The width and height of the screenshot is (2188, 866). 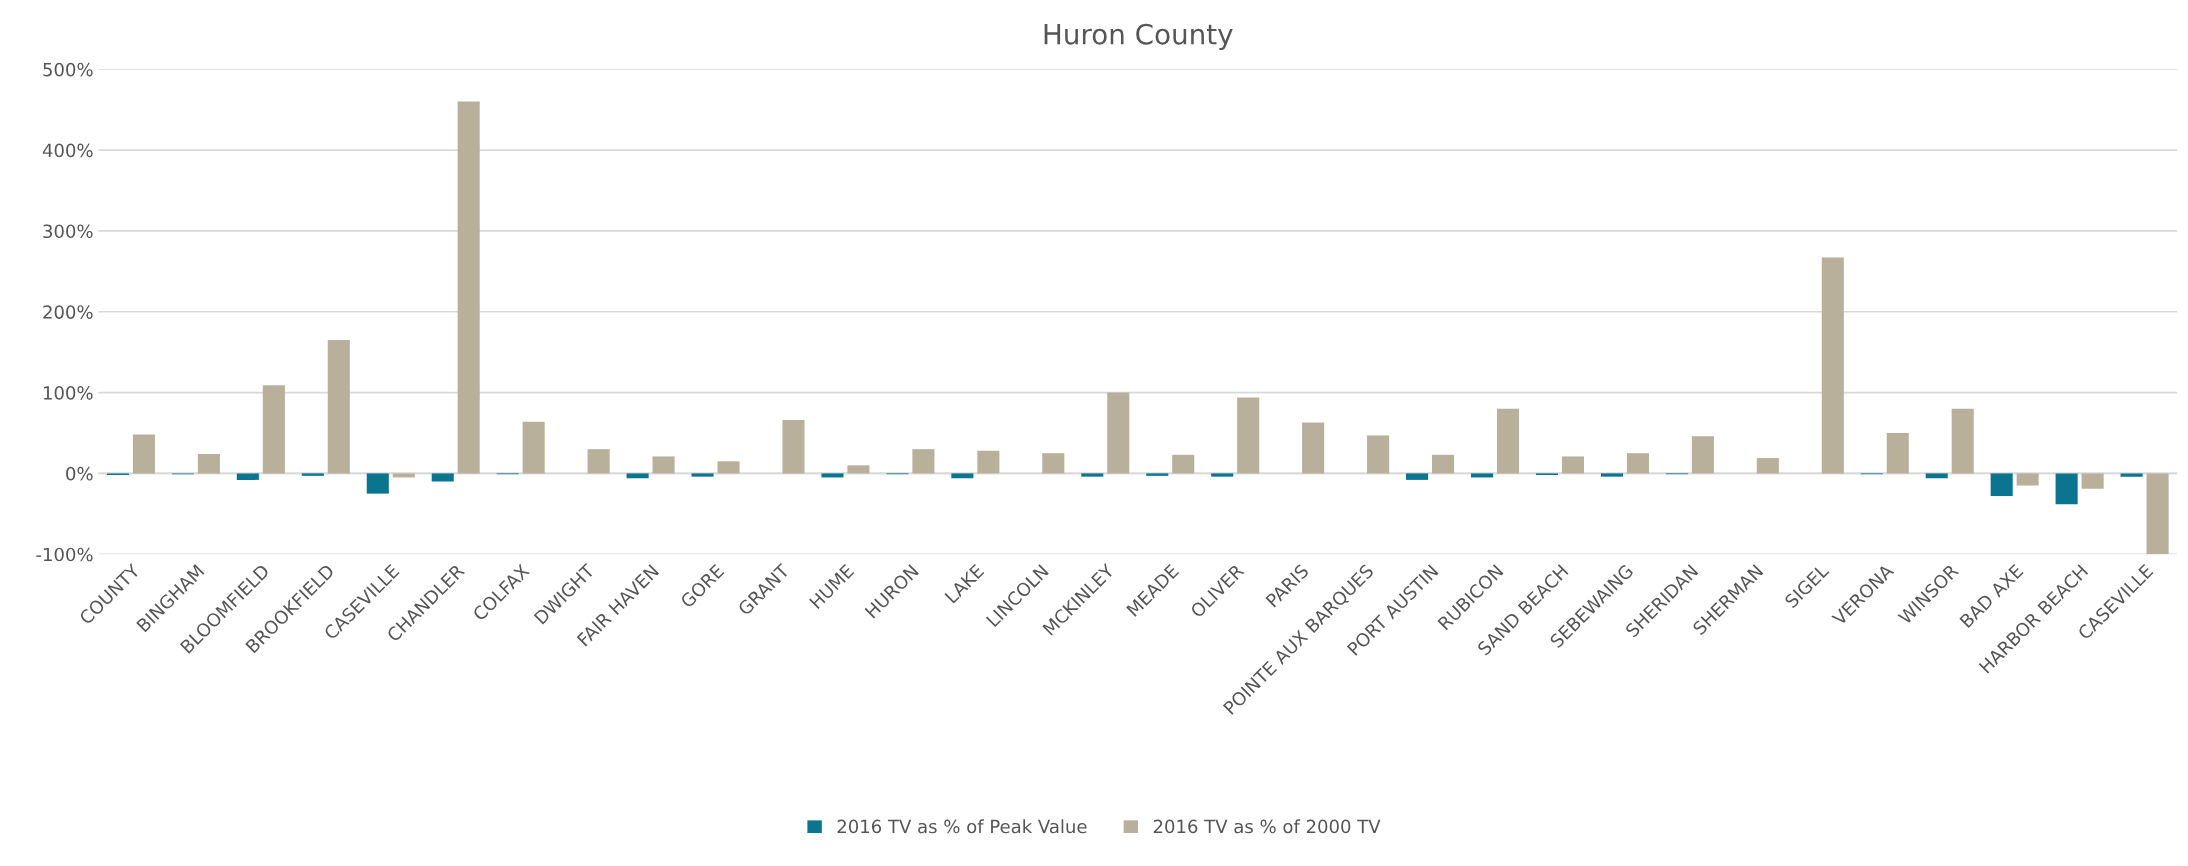 What do you see at coordinates (1138, 37) in the screenshot?
I see `chart-title: Huron County` at bounding box center [1138, 37].